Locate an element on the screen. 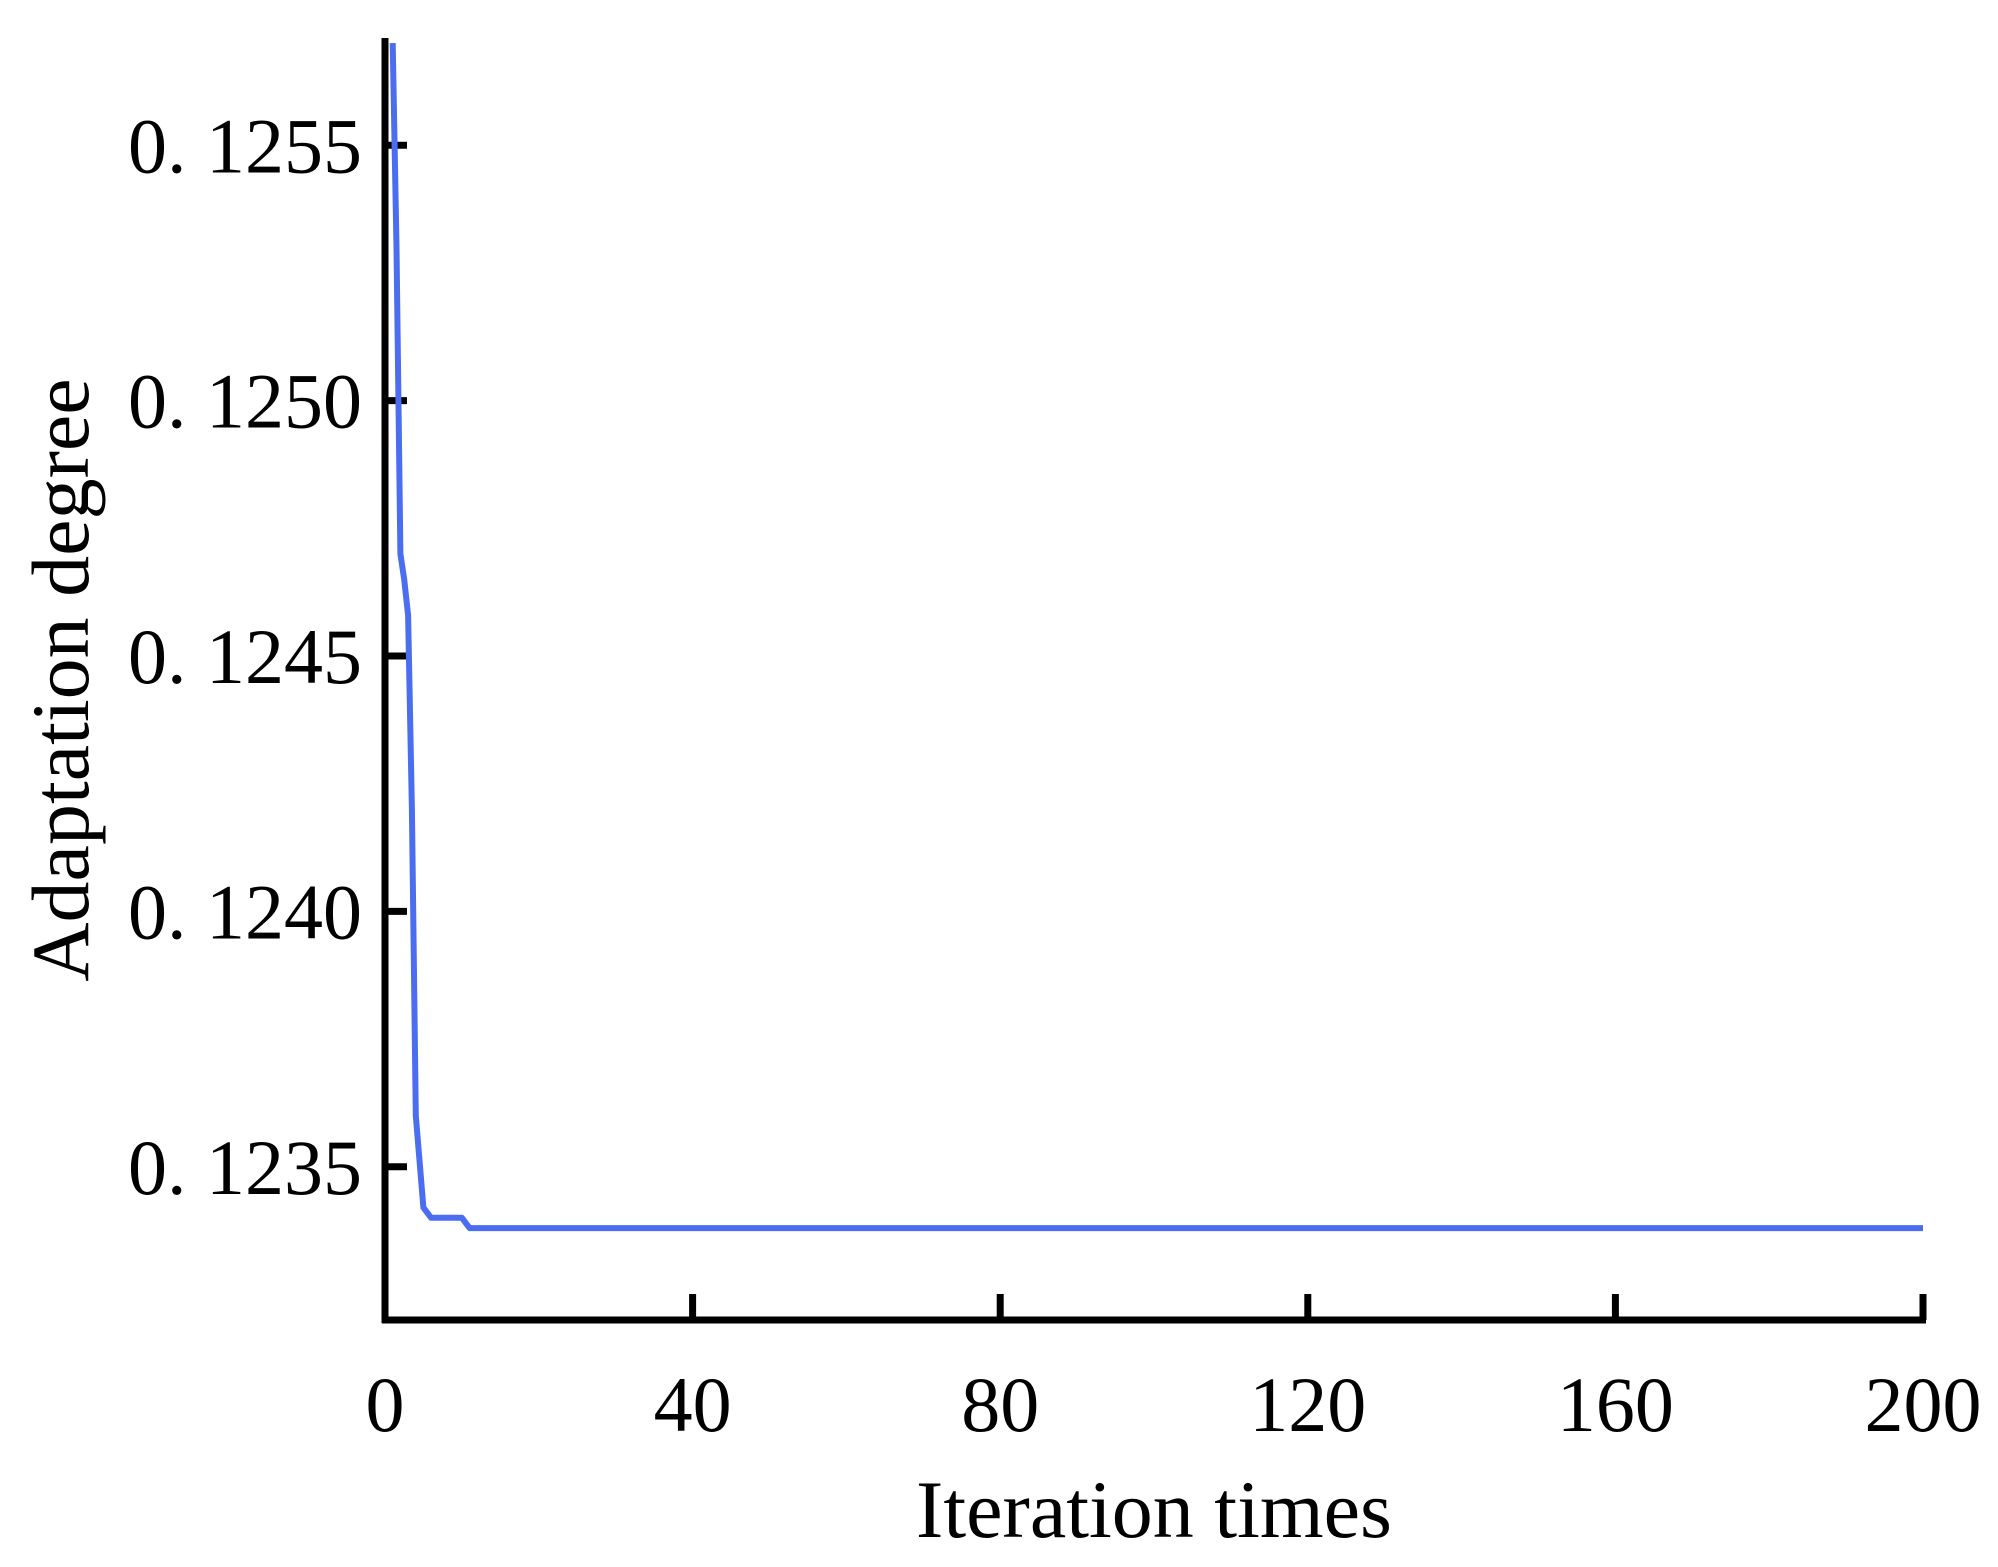  x-tick-label: 200 is located at coordinates (1923, 1404).